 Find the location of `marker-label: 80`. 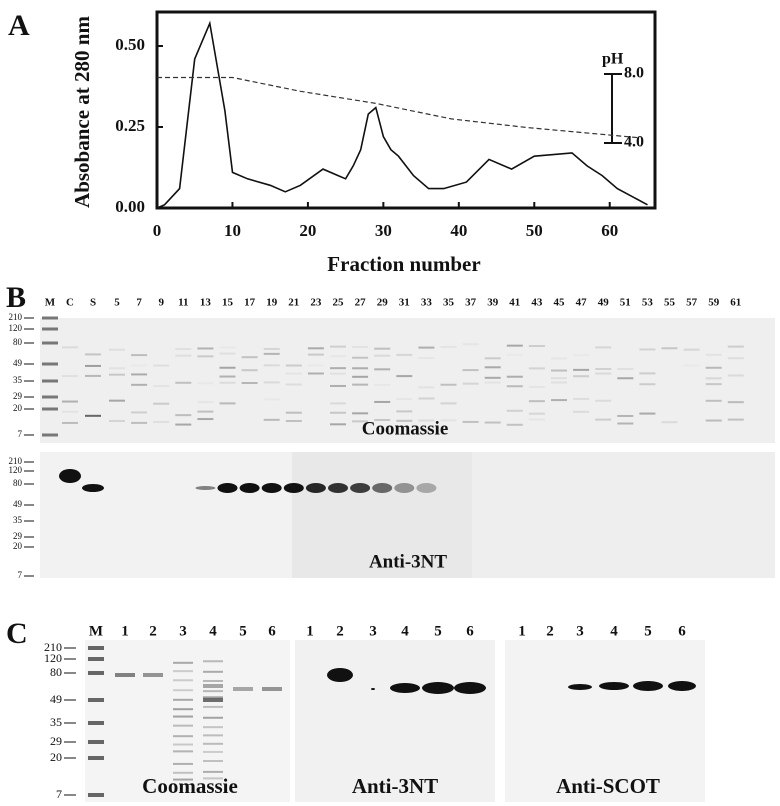

marker-label: 80 is located at coordinates (18, 342).